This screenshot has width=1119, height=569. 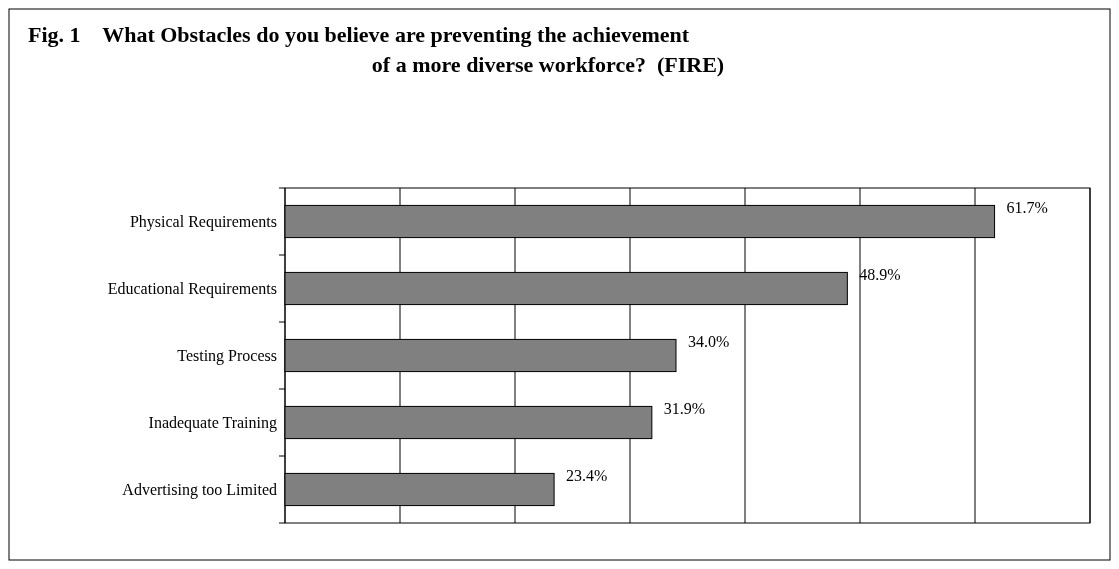 I want to click on y-tick-label: Inadequate Training, so click(x=212, y=423).